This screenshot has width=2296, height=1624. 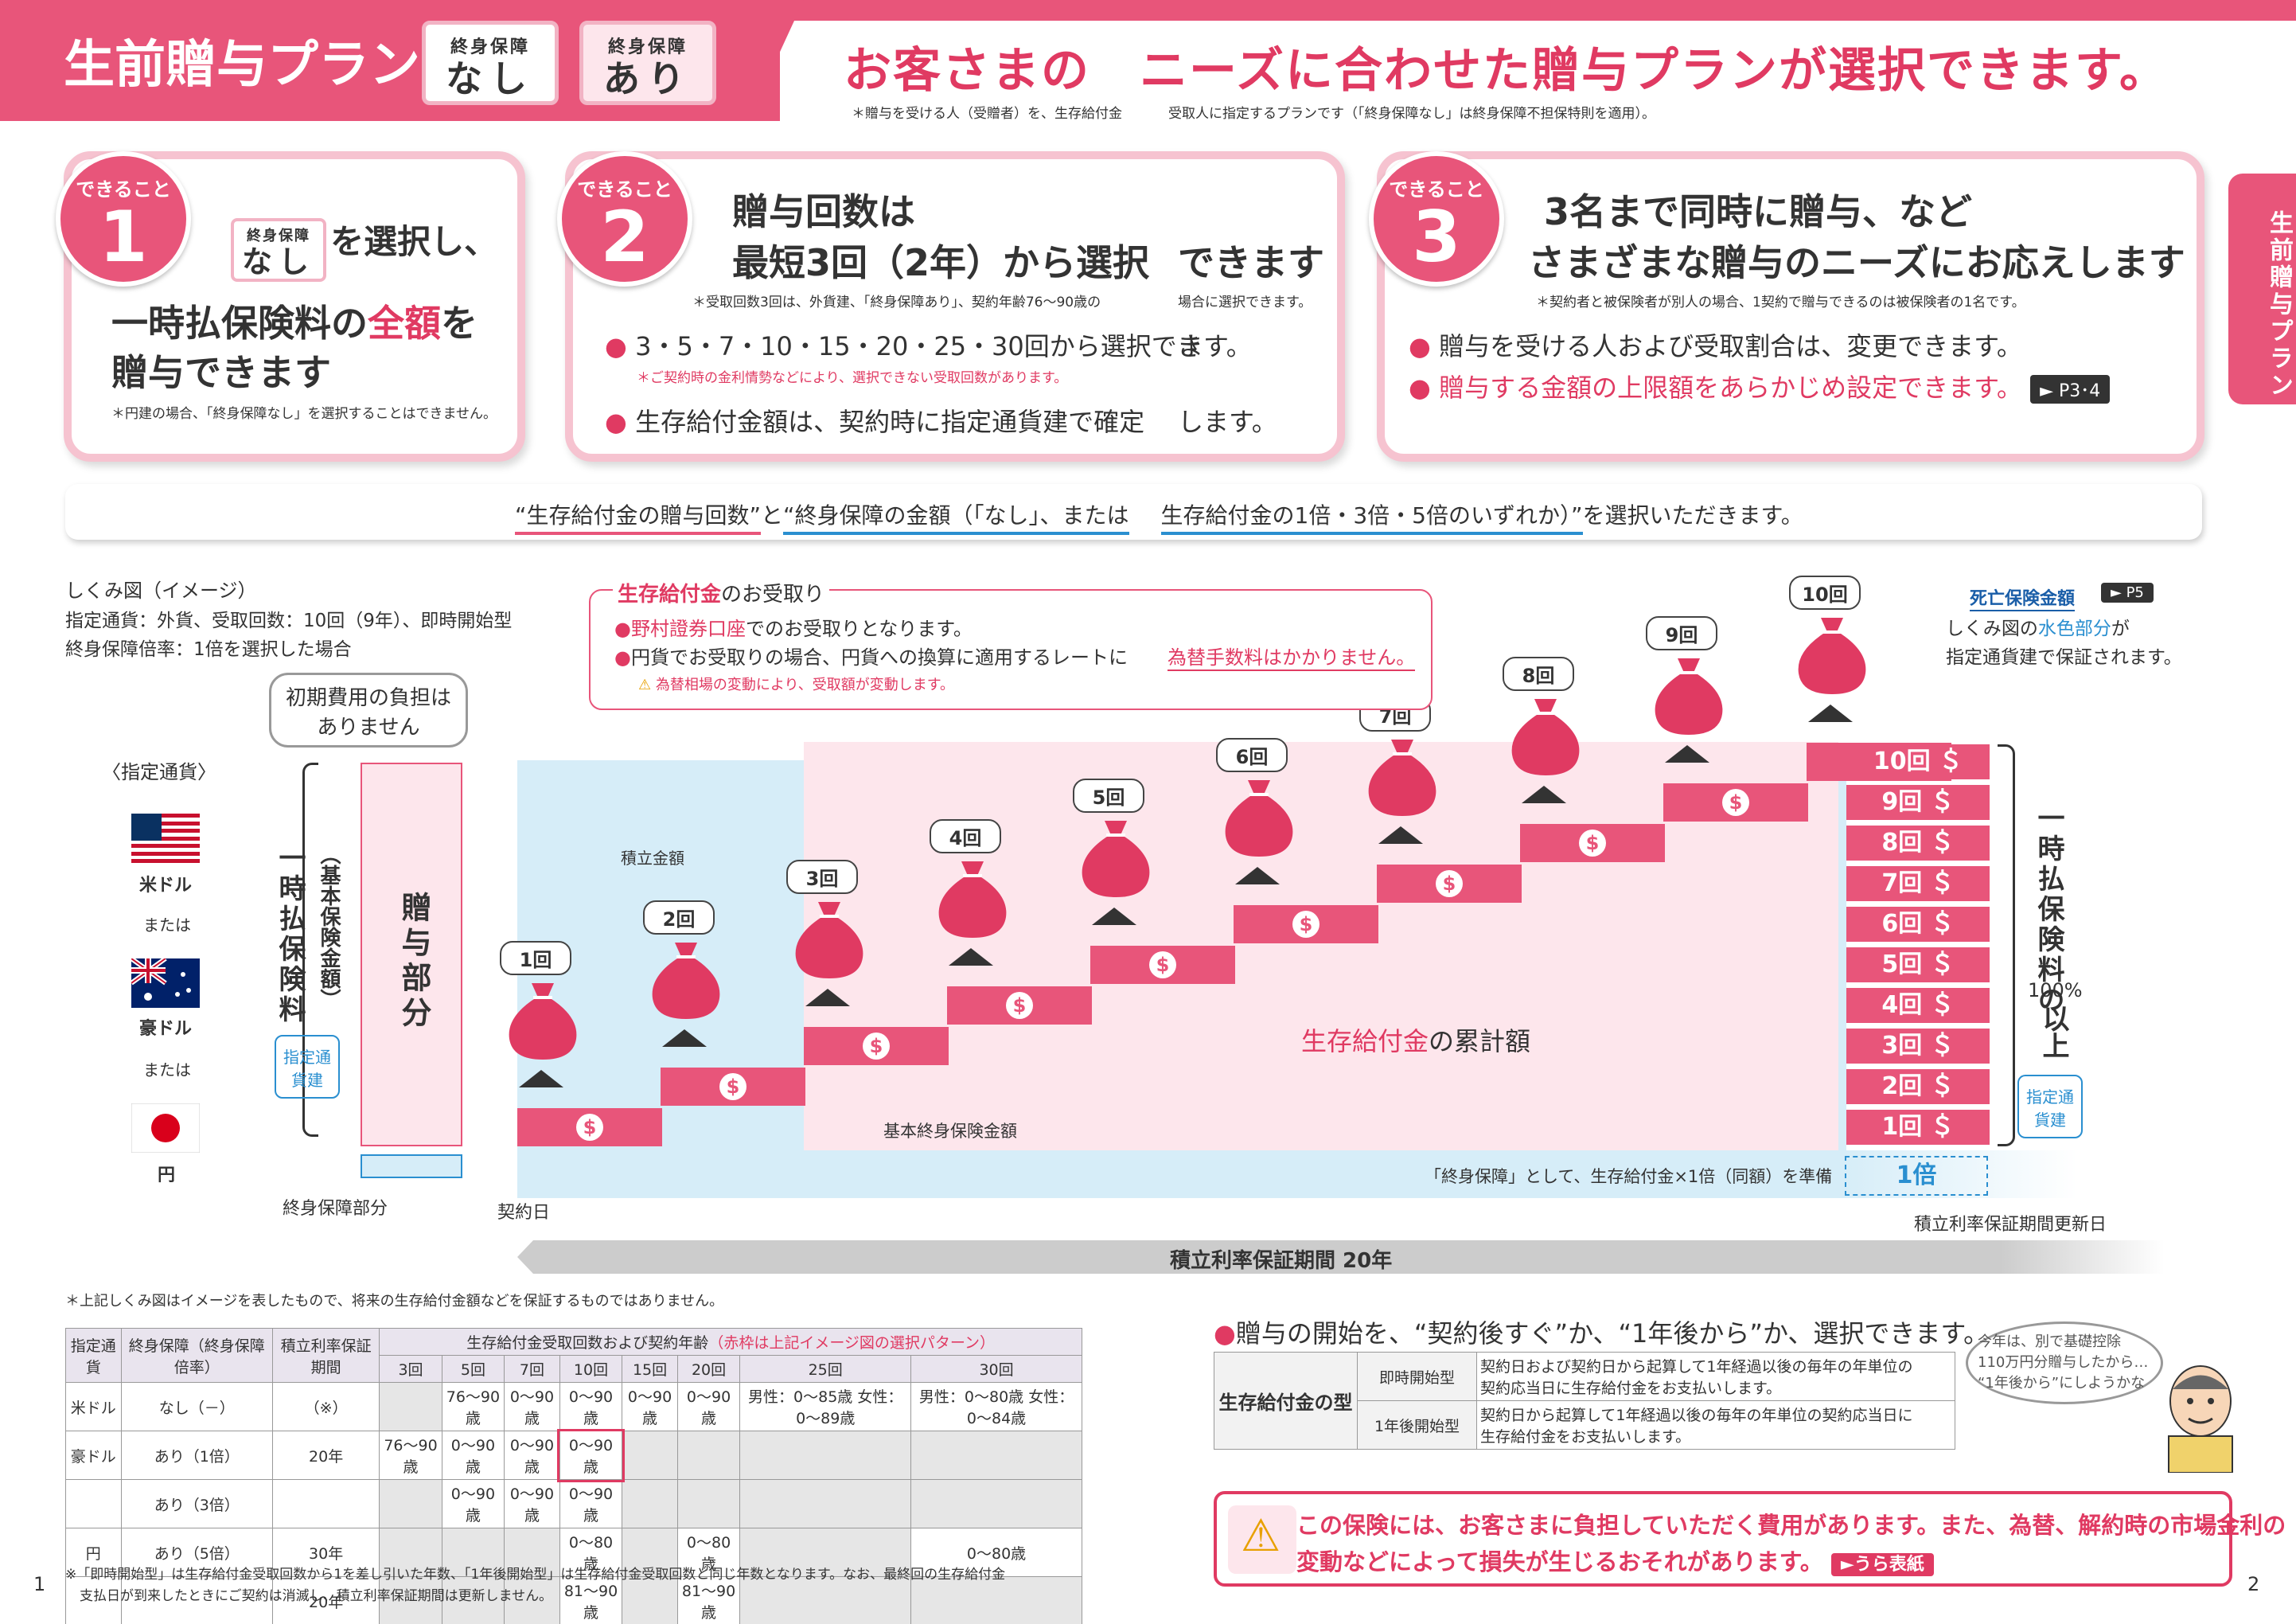 I want to click on ref-p3-4-link: ► P3･4, so click(x=2070, y=389).